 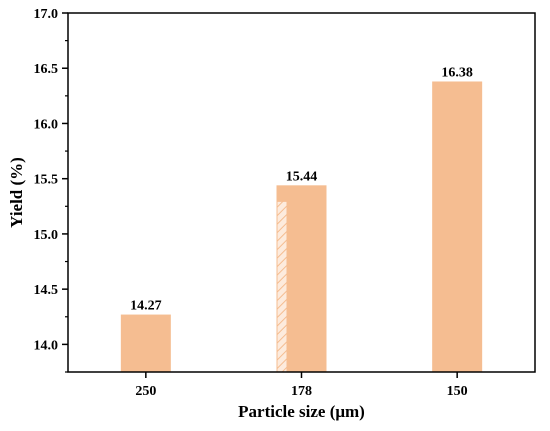 What do you see at coordinates (46, 69) in the screenshot?
I see `y-tick-label: 16.5` at bounding box center [46, 69].